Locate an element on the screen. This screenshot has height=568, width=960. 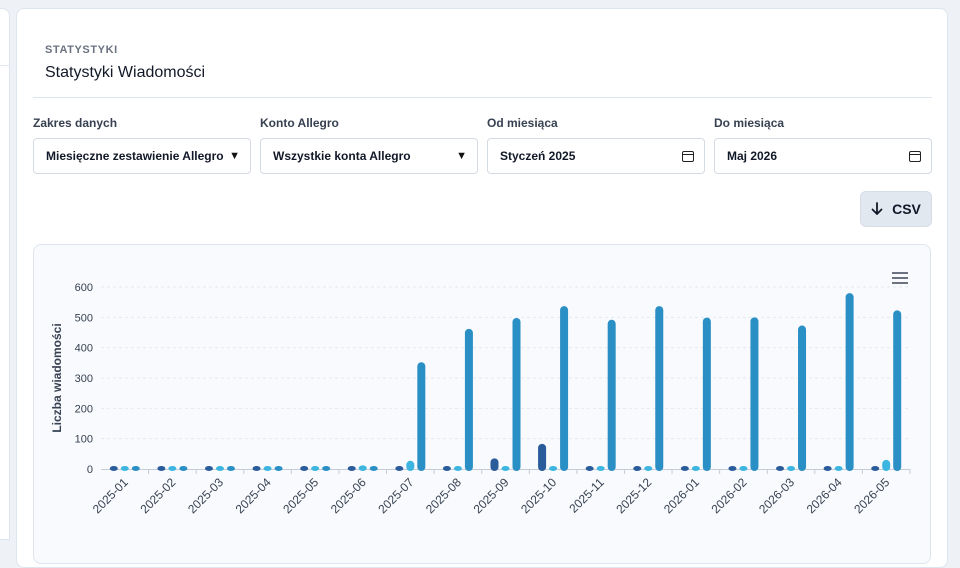
bar-2025-07-s3 is located at coordinates (421, 416).